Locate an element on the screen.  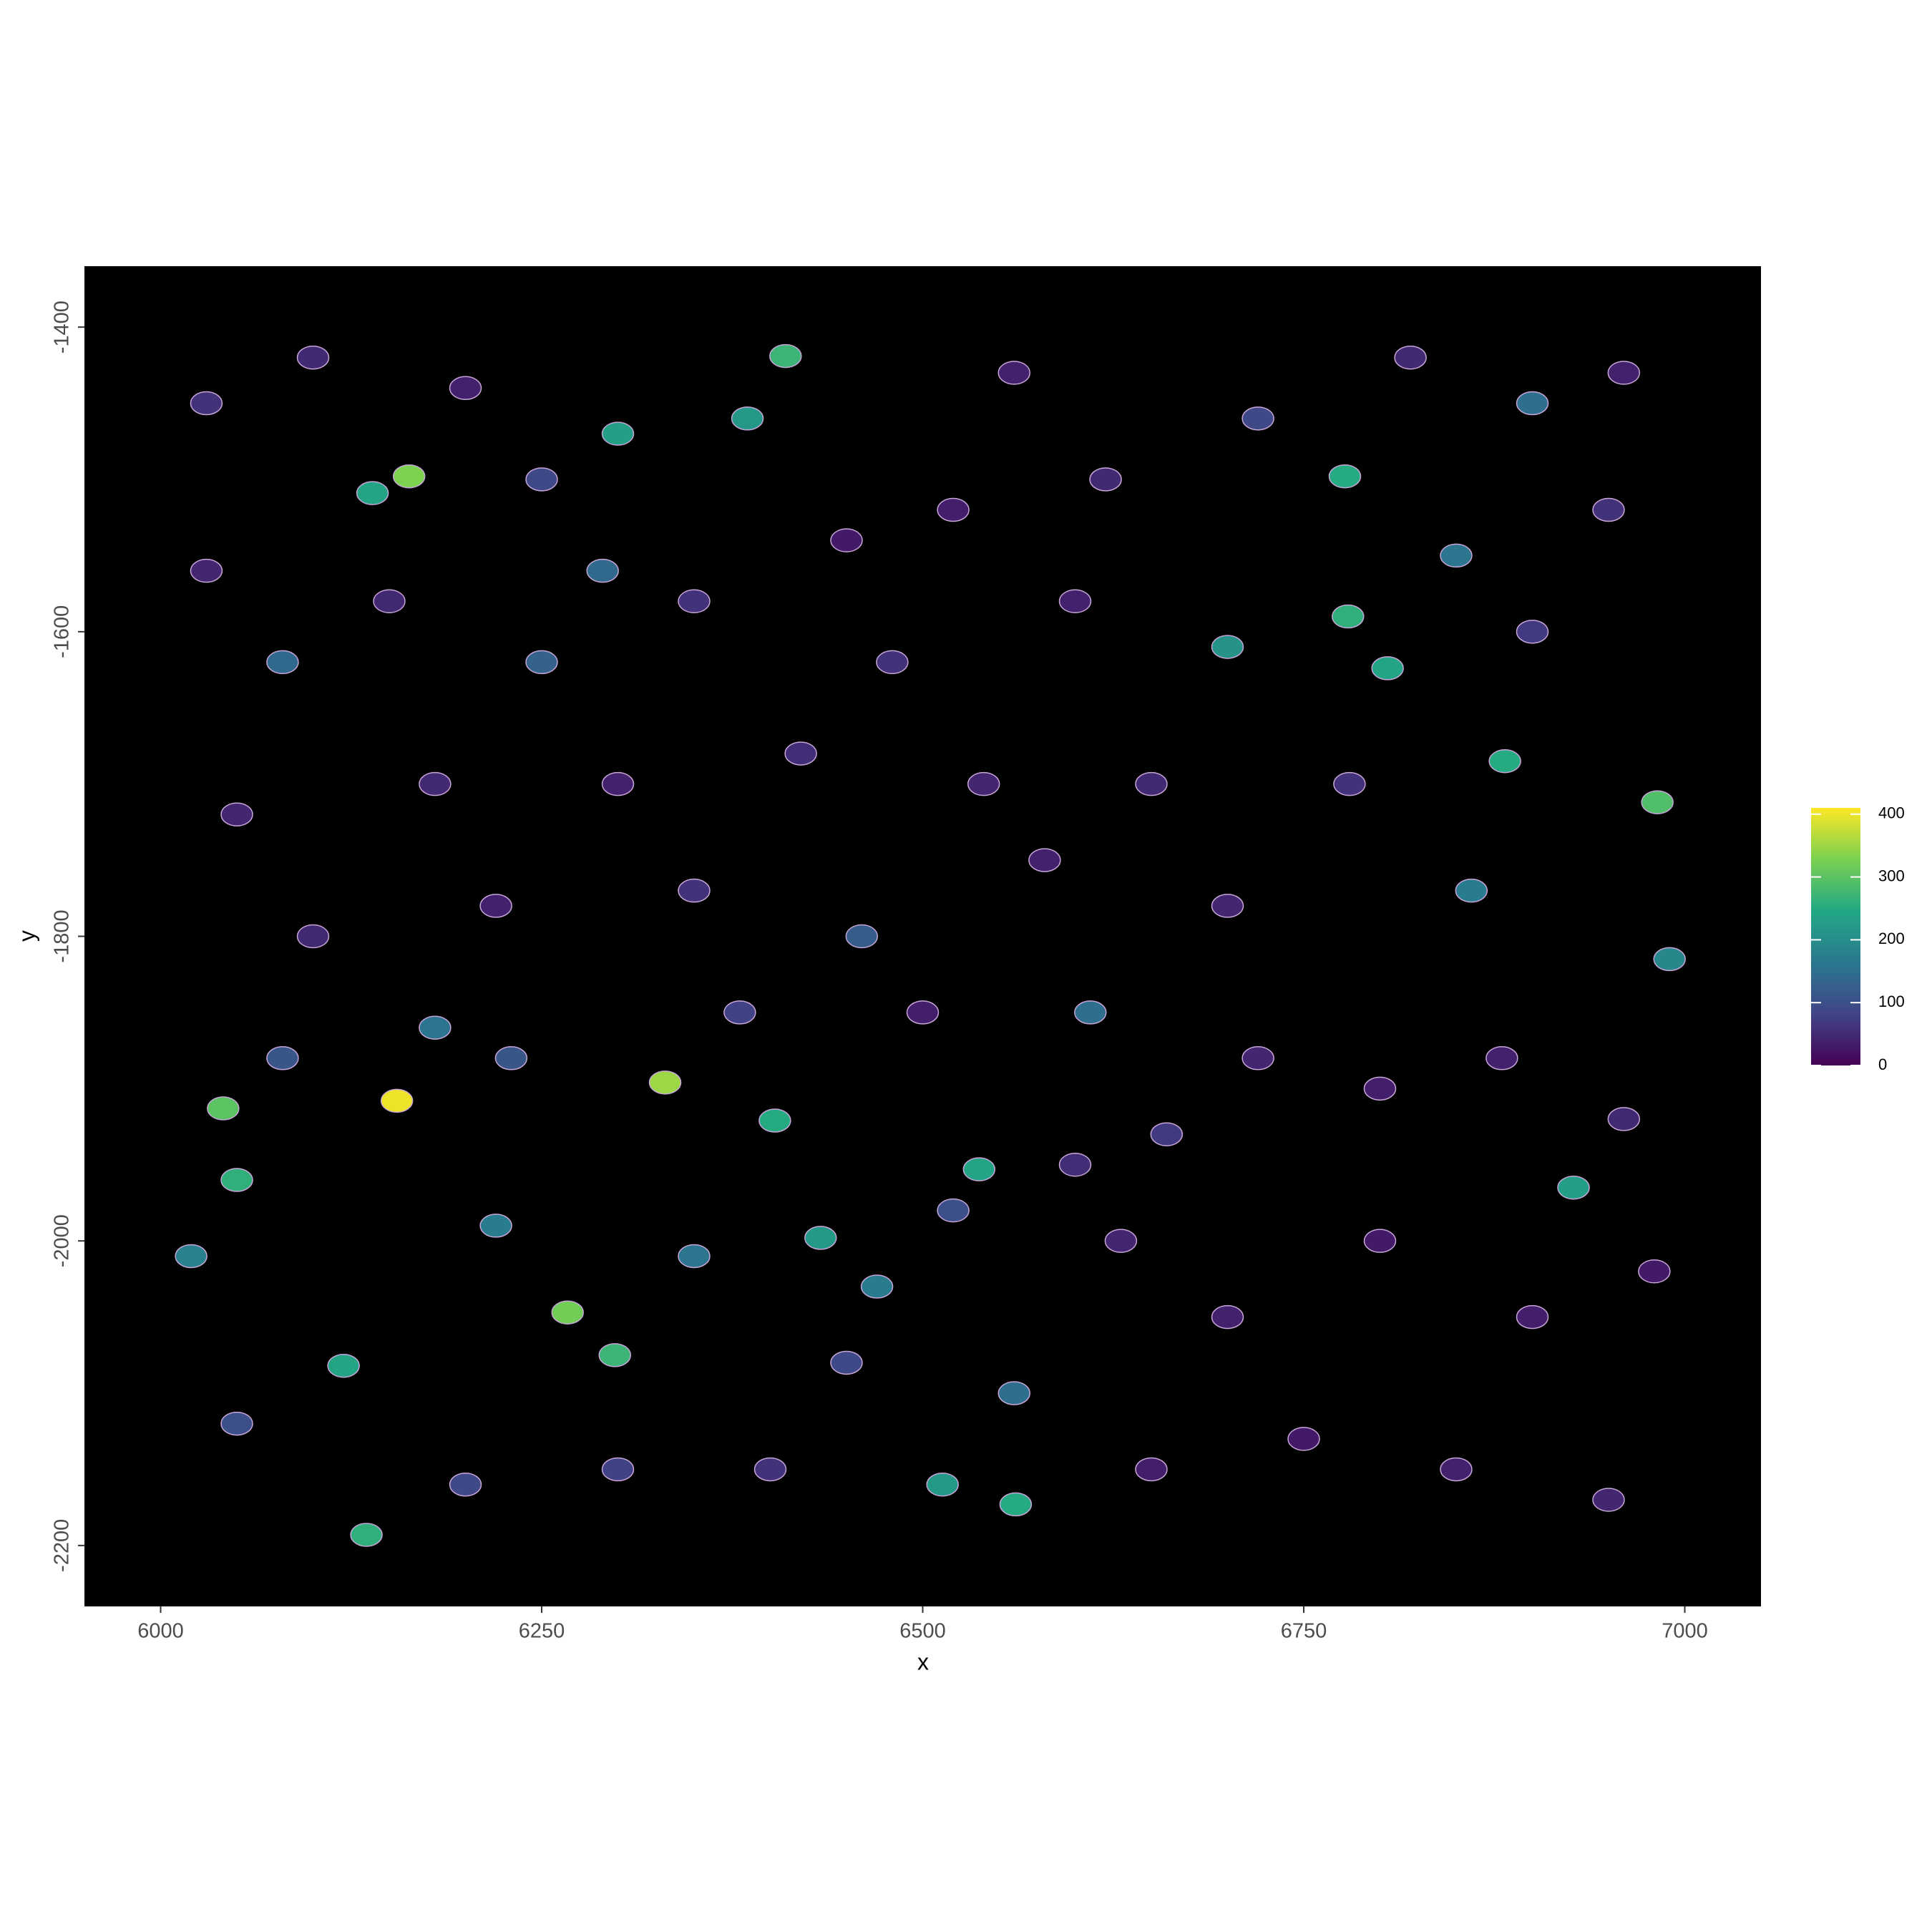
colorbar is located at coordinates (1835, 936).